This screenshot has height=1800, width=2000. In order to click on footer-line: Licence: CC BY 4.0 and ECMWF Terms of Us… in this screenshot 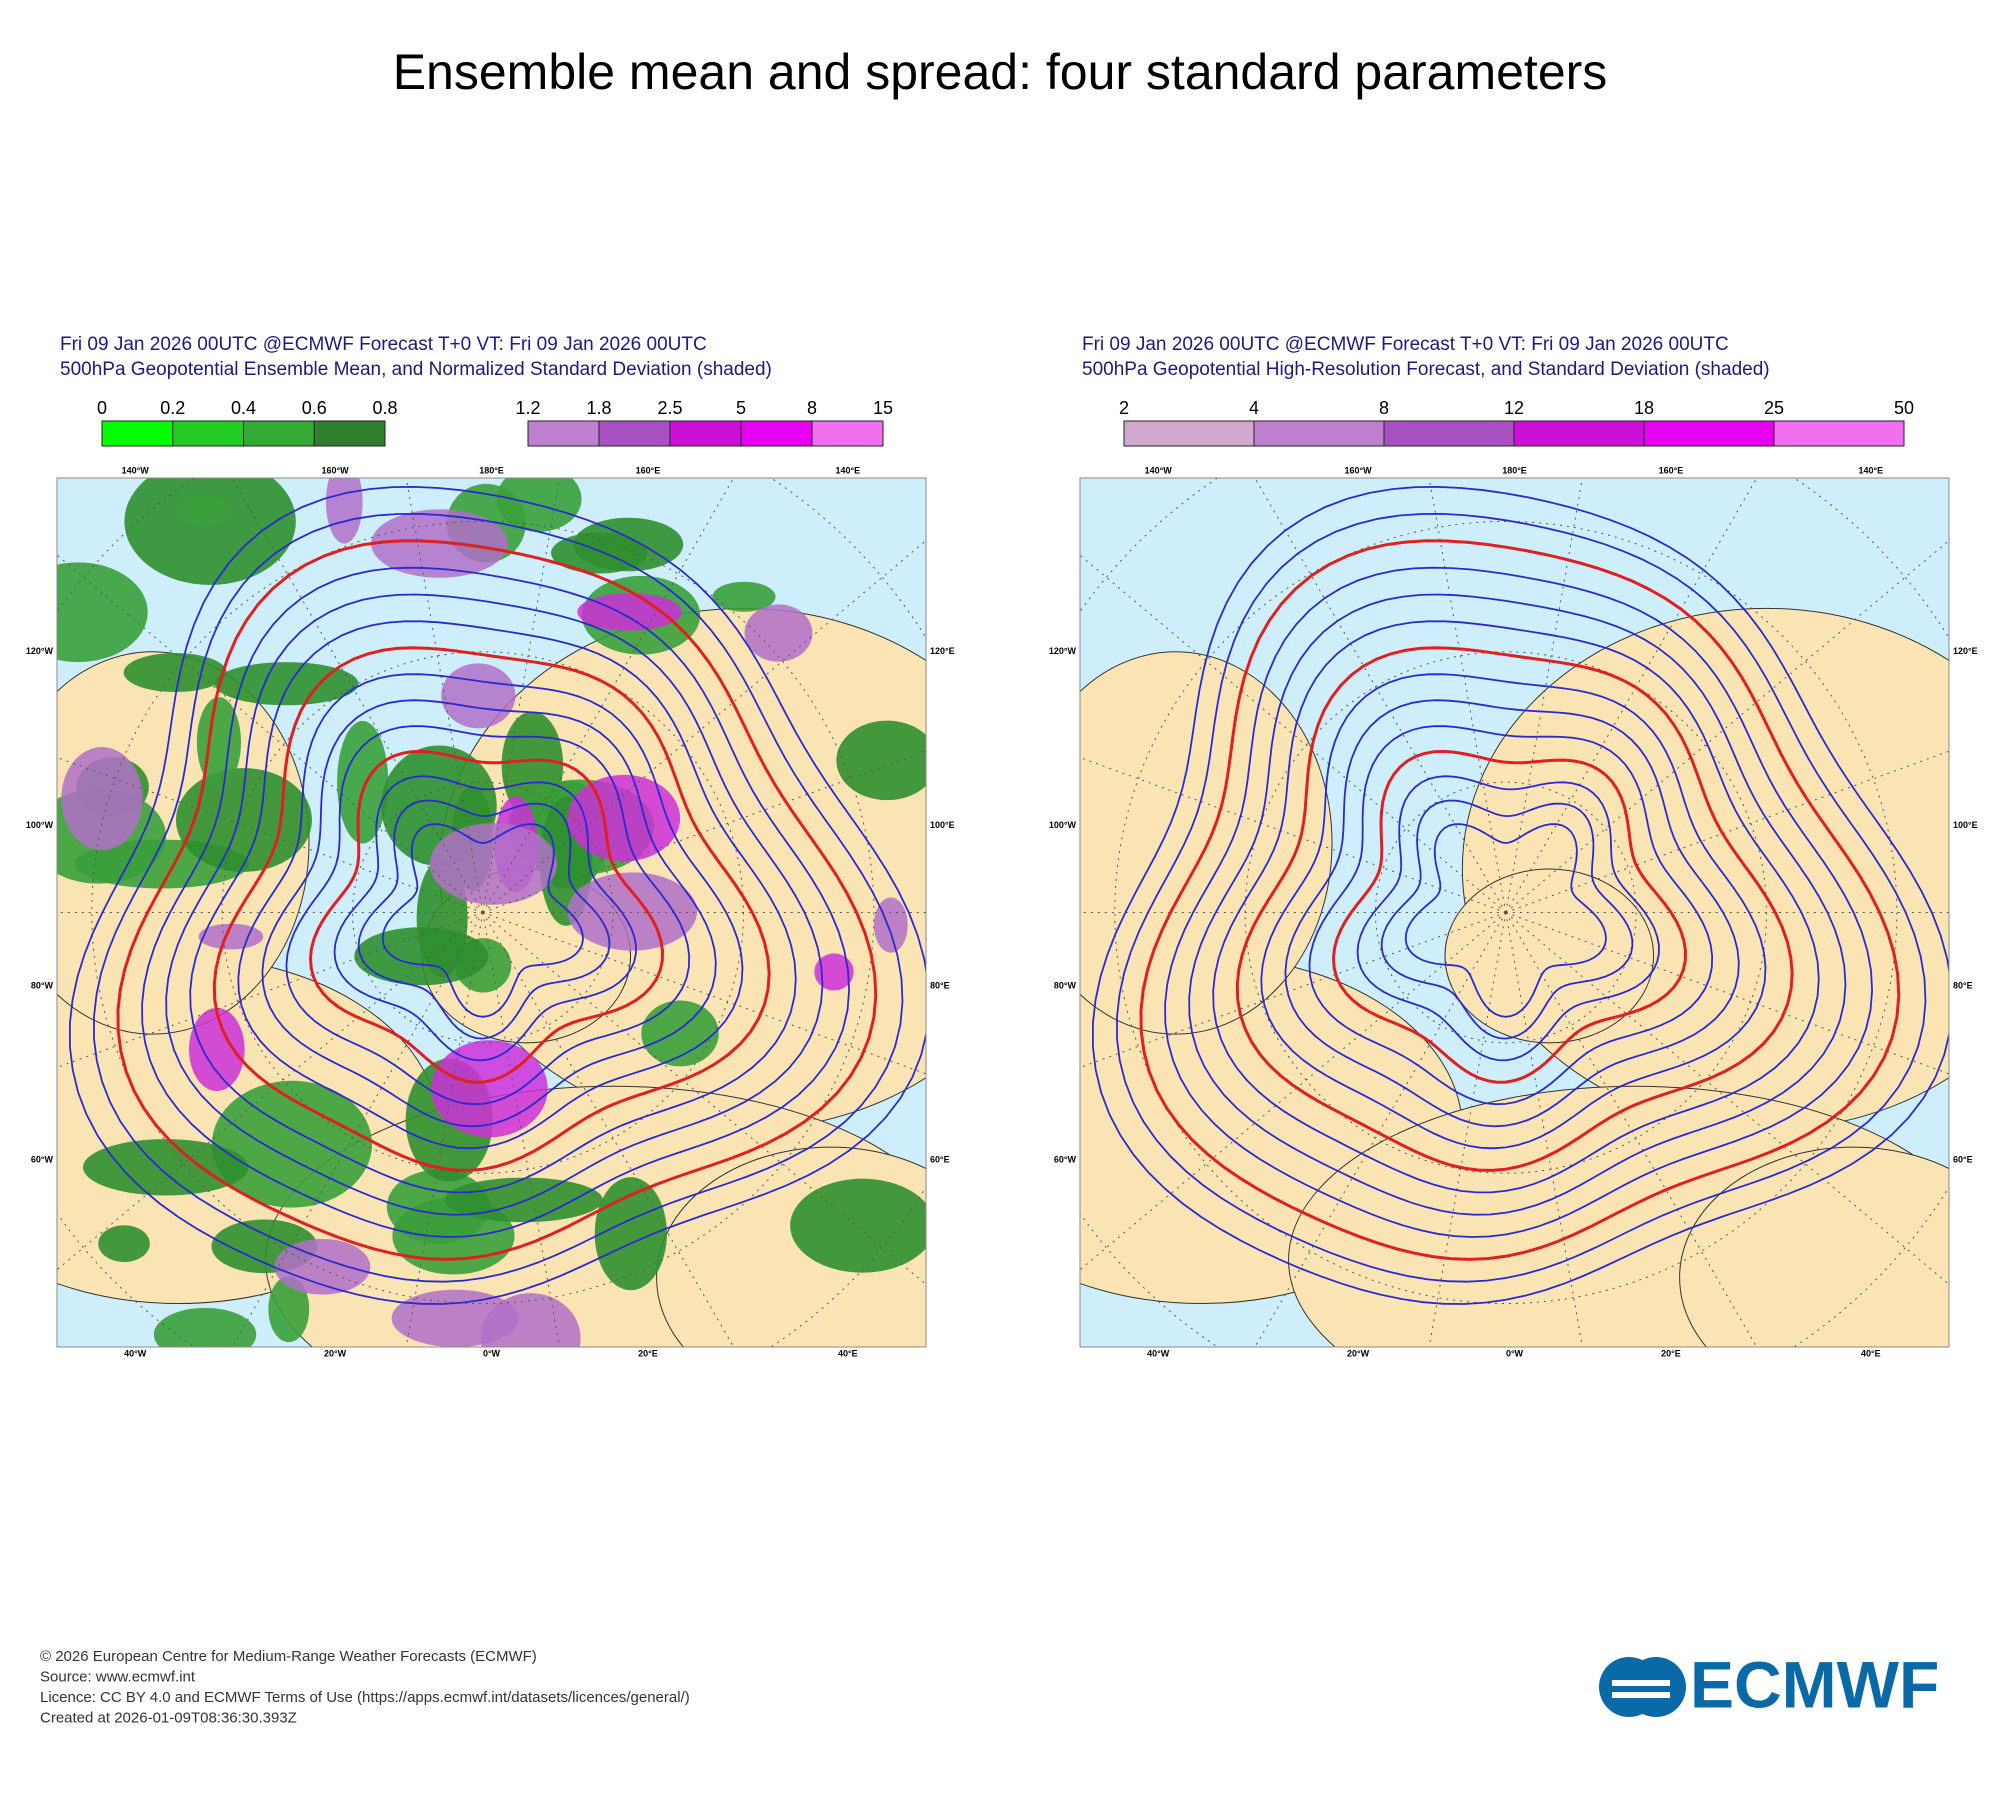, I will do `click(365, 1697)`.